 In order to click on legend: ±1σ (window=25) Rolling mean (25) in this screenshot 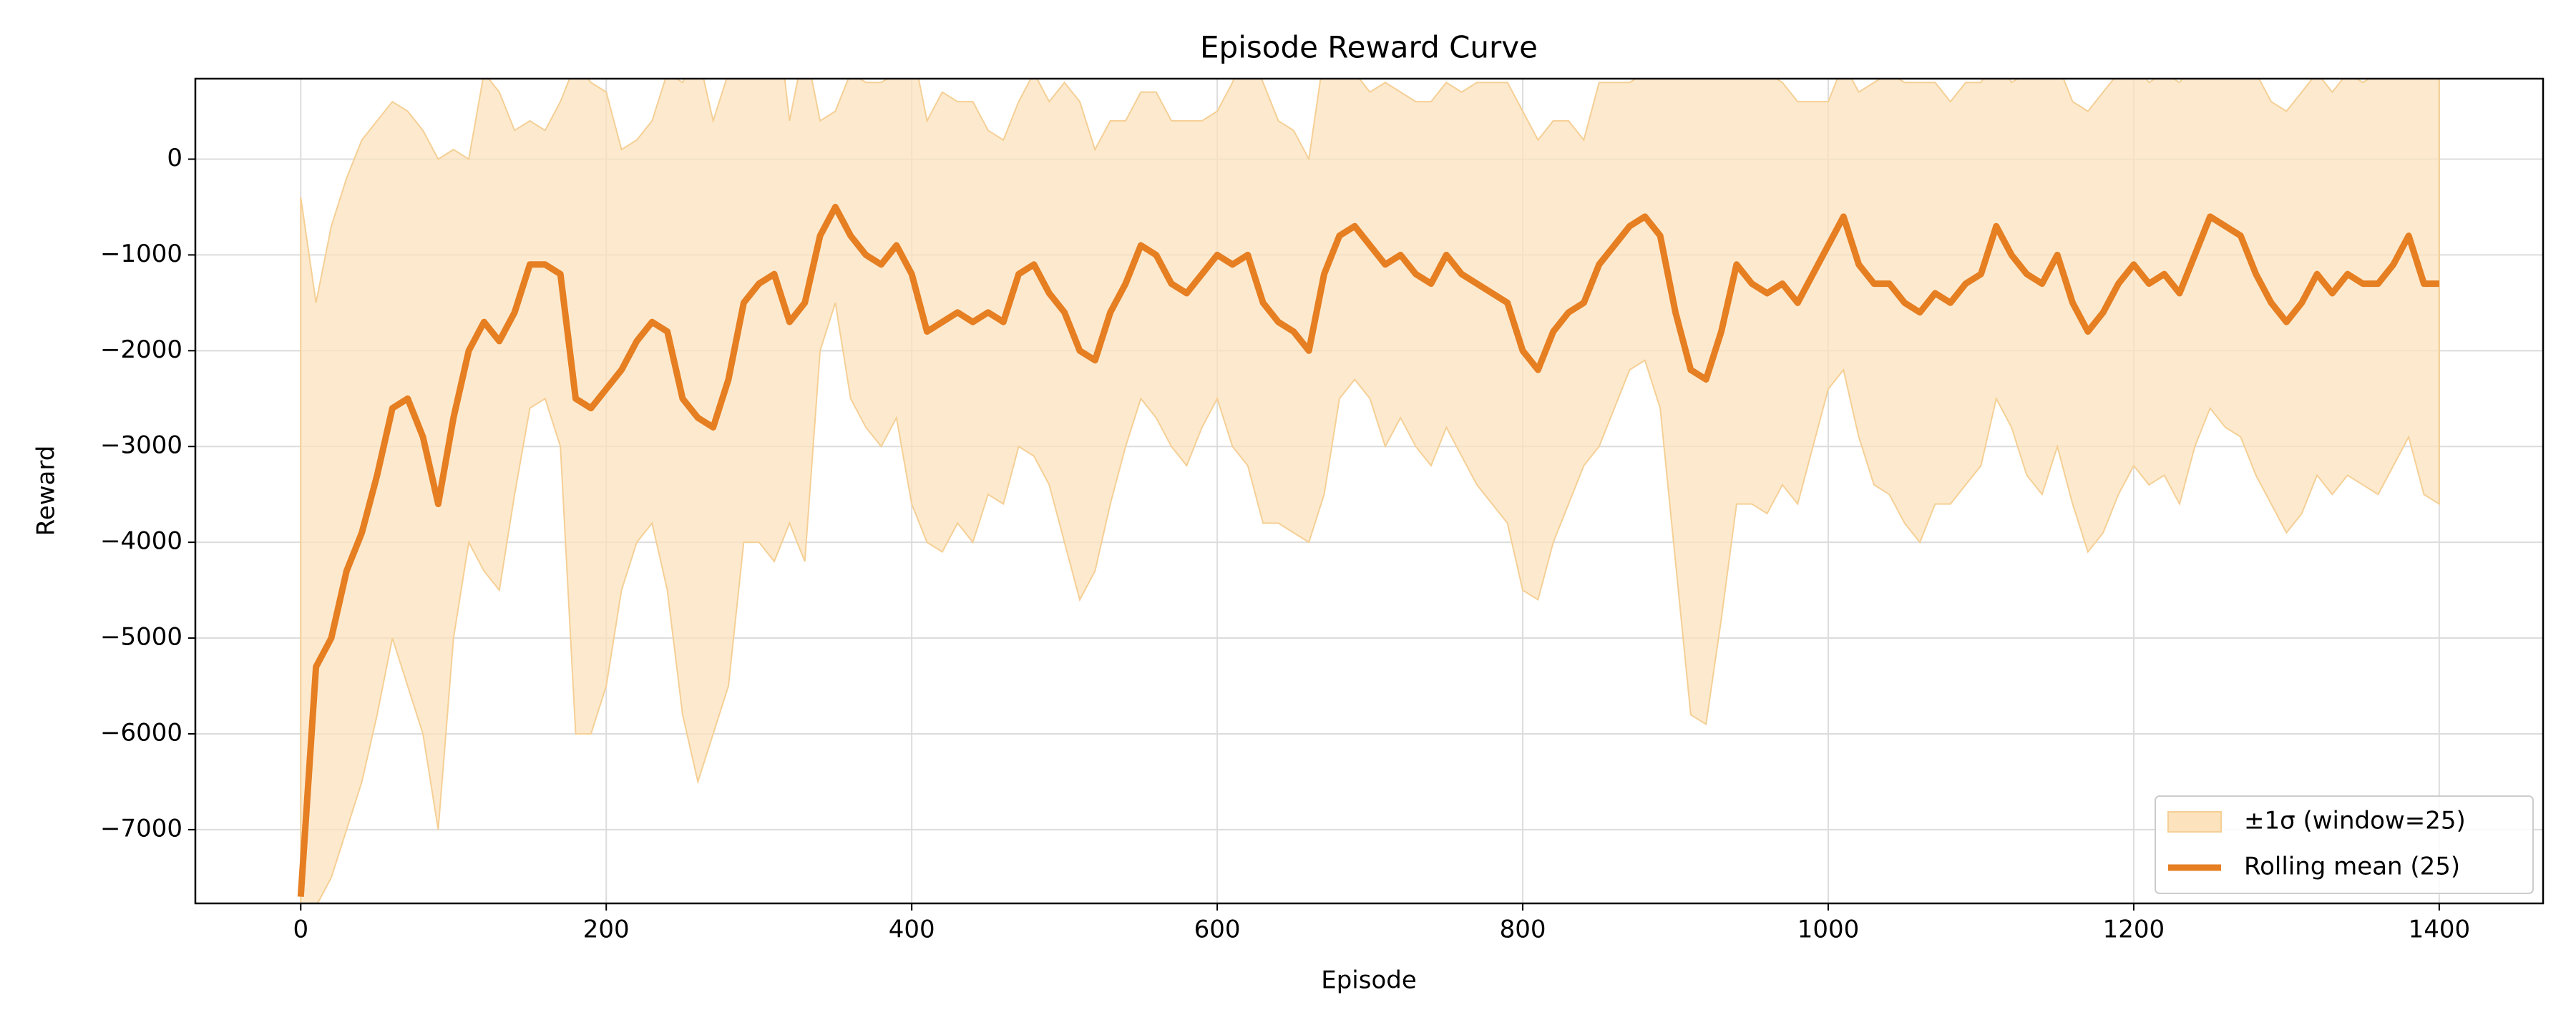, I will do `click(2344, 845)`.